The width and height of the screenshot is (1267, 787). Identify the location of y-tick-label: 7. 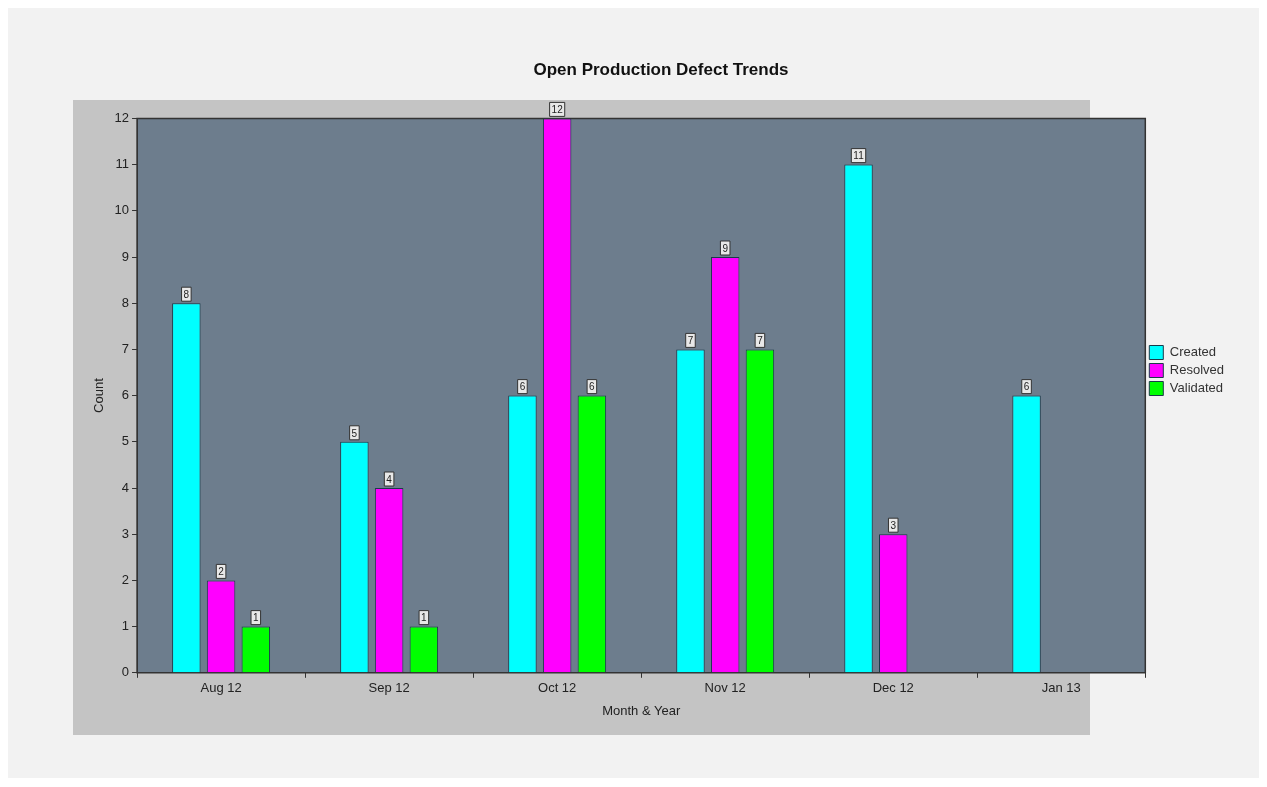
(125, 348).